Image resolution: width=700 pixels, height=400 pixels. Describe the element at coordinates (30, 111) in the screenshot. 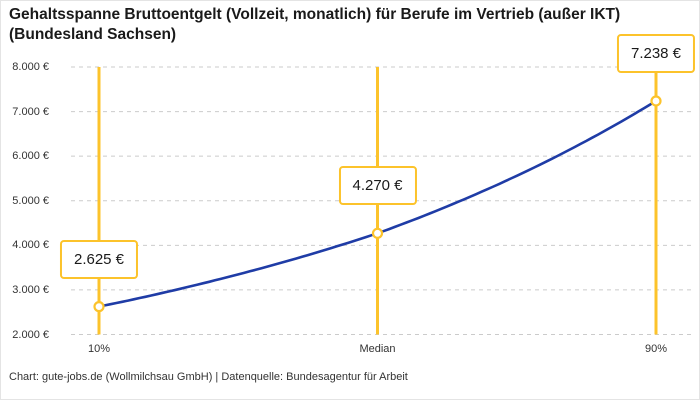

I see `y-tick-label: 7.000 €` at that location.